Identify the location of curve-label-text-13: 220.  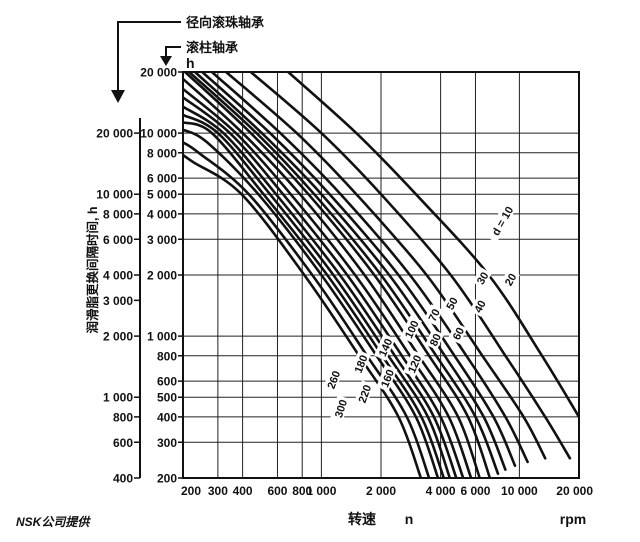
(366, 393).